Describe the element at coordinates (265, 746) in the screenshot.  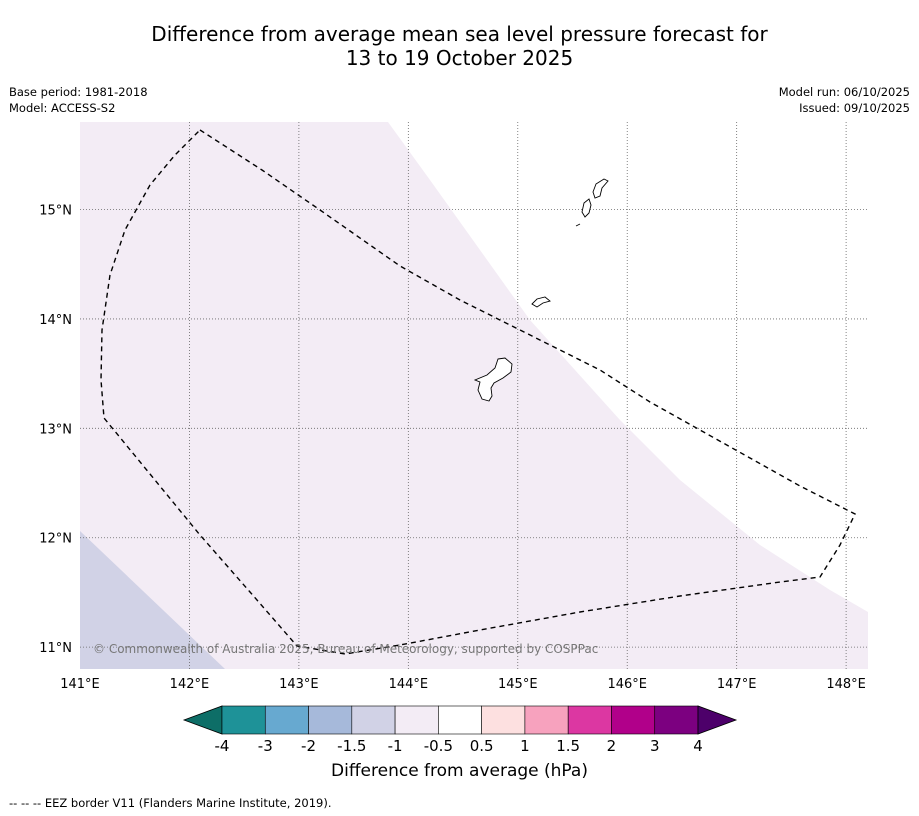
I see `colorbar-tick-label: -3` at that location.